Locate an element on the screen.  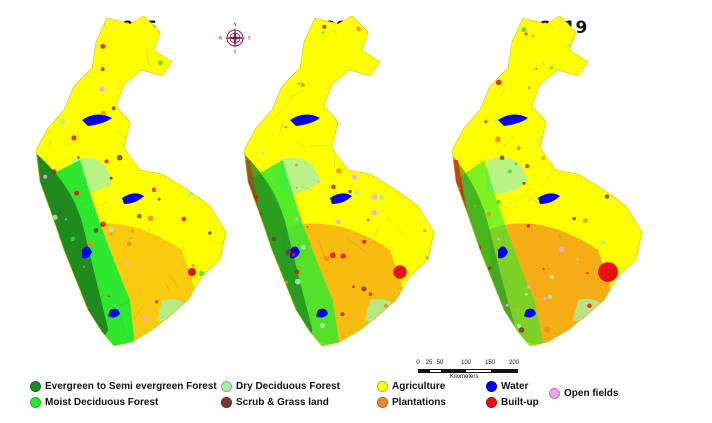
legend-label: Dry Deciduous Forest is located at coordinates (288, 386).